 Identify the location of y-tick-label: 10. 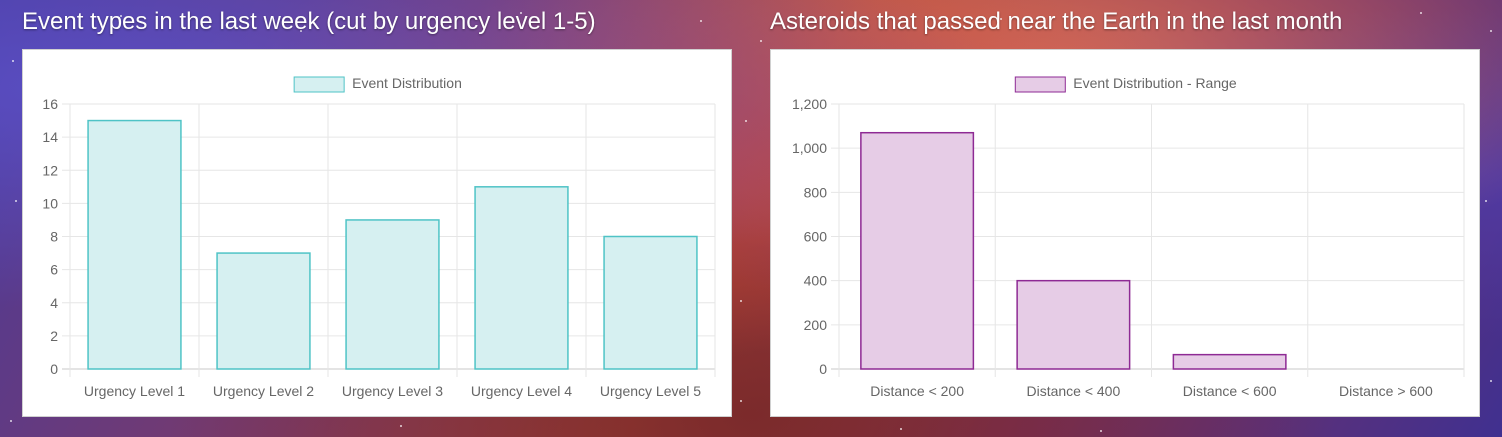
(50, 203).